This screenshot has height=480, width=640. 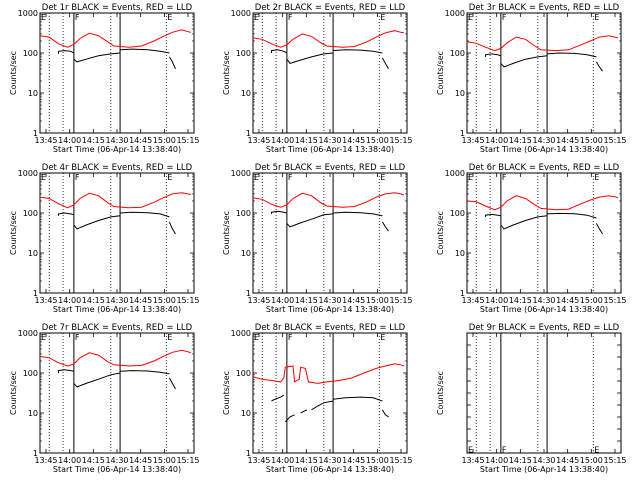 I want to click on chart-title: Det 3r BLACK = Events, RED = LLD, so click(x=544, y=8).